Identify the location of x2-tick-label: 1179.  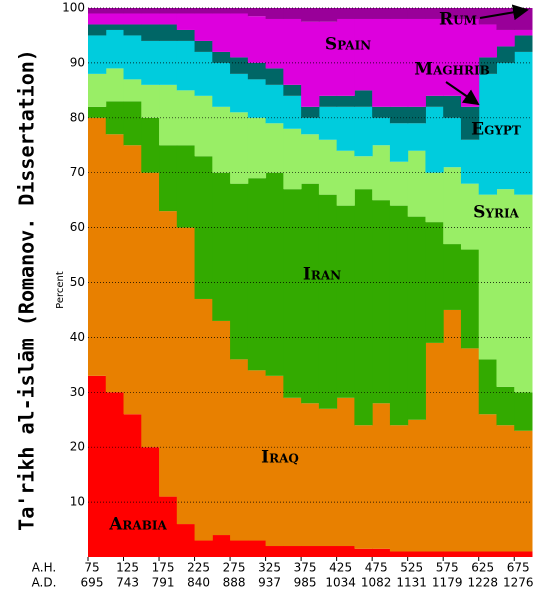
(447, 583).